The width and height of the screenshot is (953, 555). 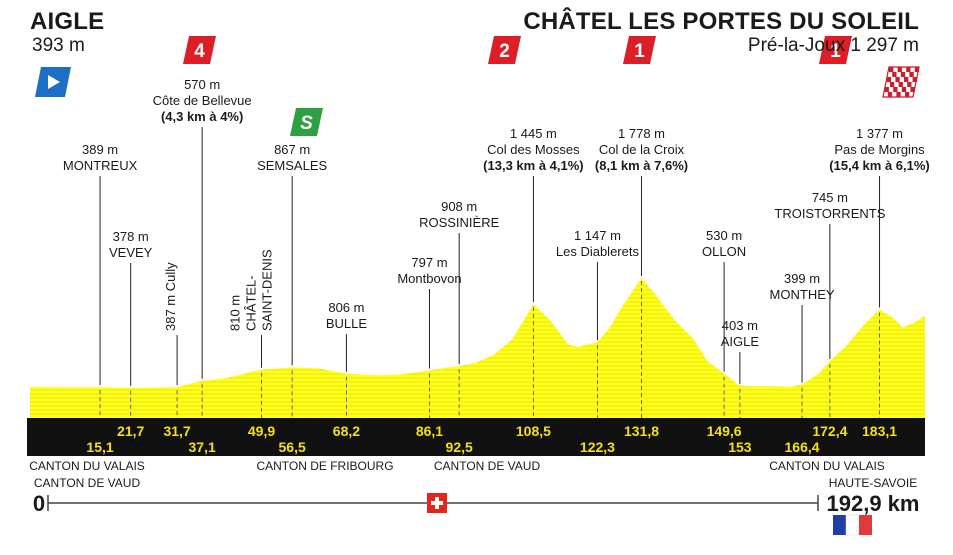 I want to click on flag-red, so click(x=865, y=525).